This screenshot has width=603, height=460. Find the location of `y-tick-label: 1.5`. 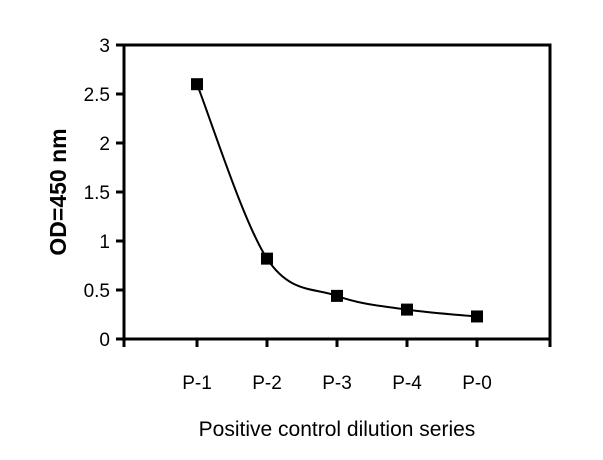

y-tick-label: 1.5 is located at coordinates (97, 193).